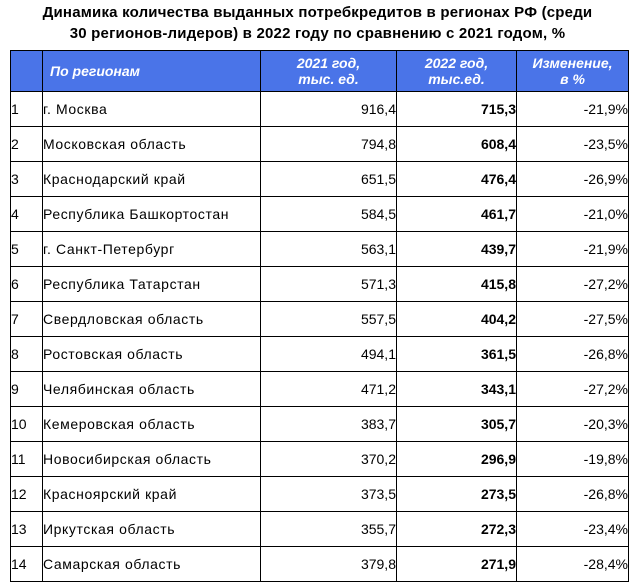 Image resolution: width=635 pixels, height=587 pixels. I want to click on row-value-2022: 273,5, so click(456, 494).